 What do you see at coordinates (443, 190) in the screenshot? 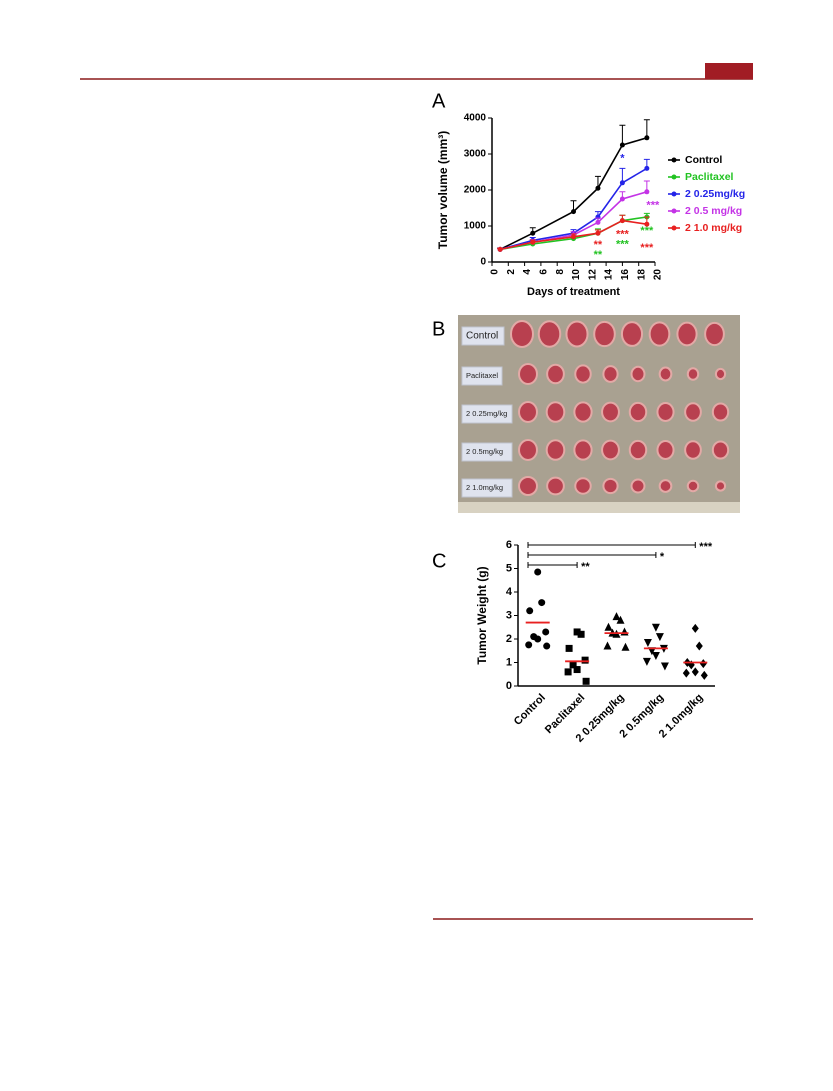
I see `y-axis-label: Tumor volume (mm³)` at bounding box center [443, 190].